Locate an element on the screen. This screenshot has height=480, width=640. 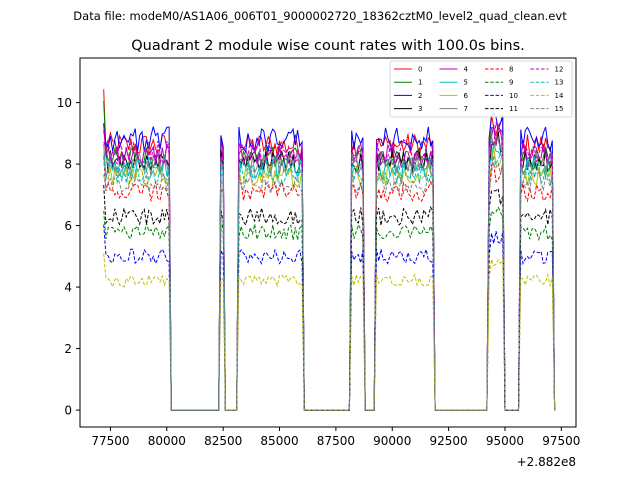
legend-label-7: 7 is located at coordinates (466, 109).